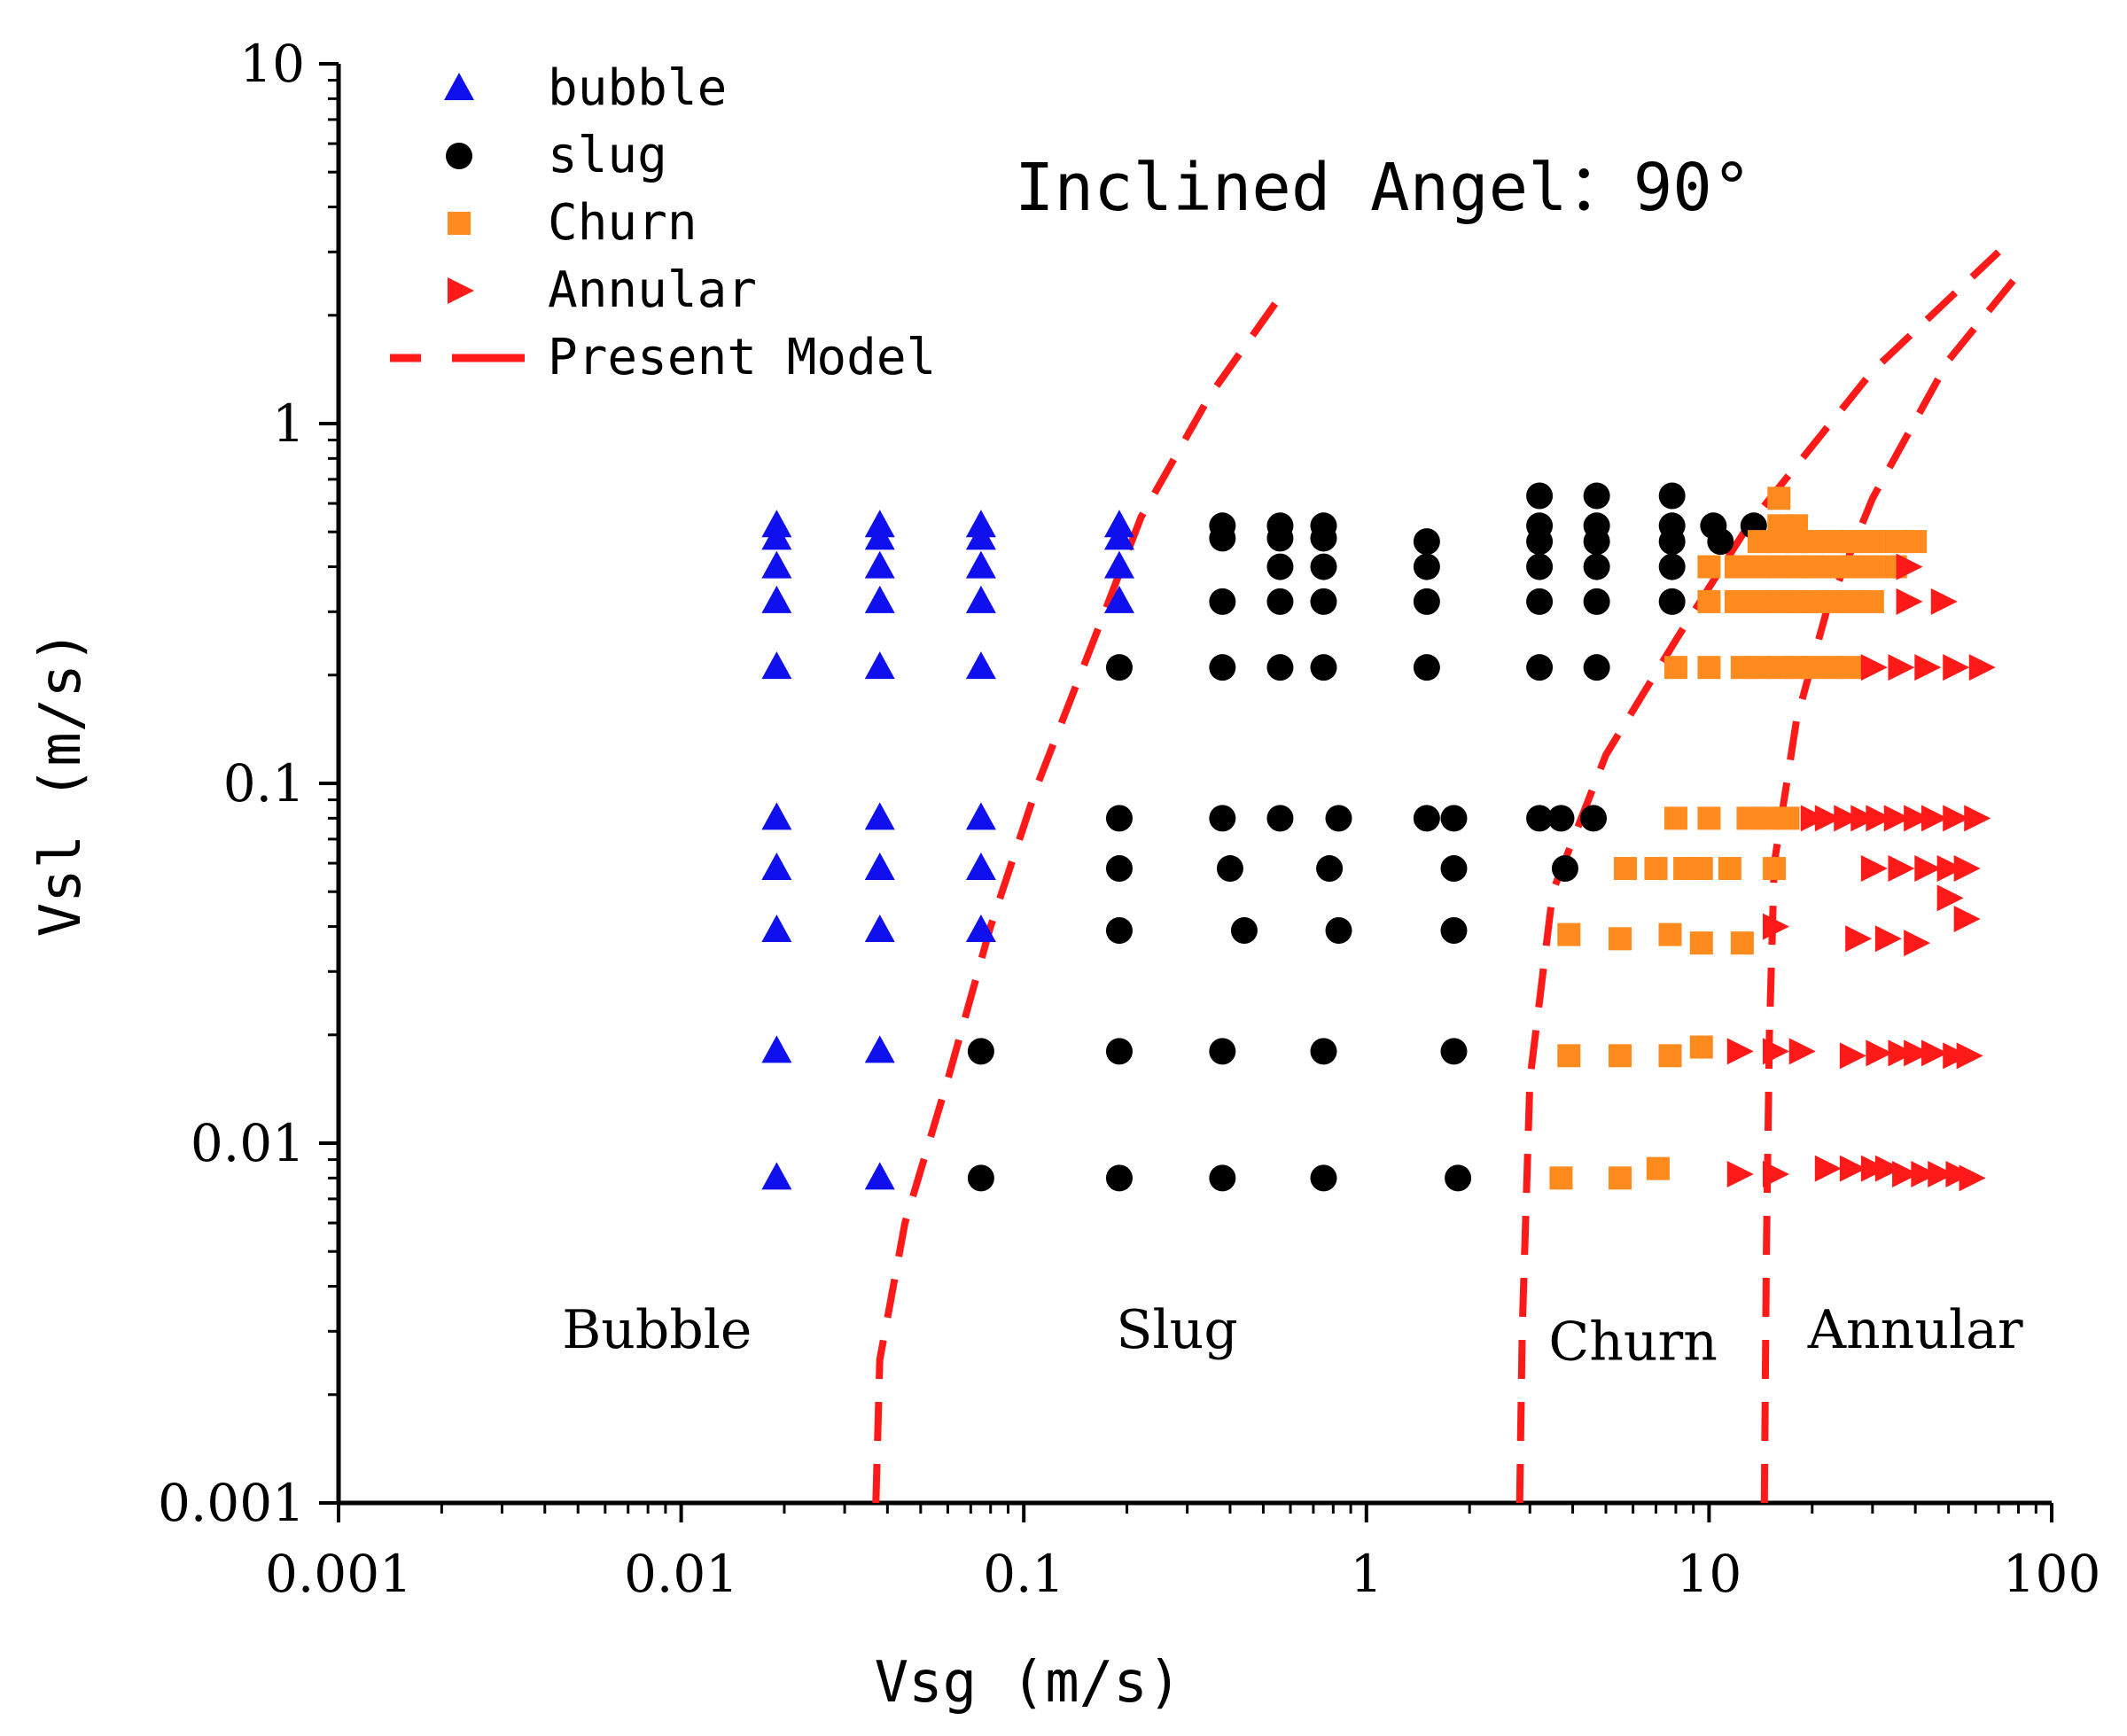 This screenshot has height=1736, width=2127. Describe the element at coordinates (461, 290) in the screenshot. I see `legend-marker-annular` at that location.